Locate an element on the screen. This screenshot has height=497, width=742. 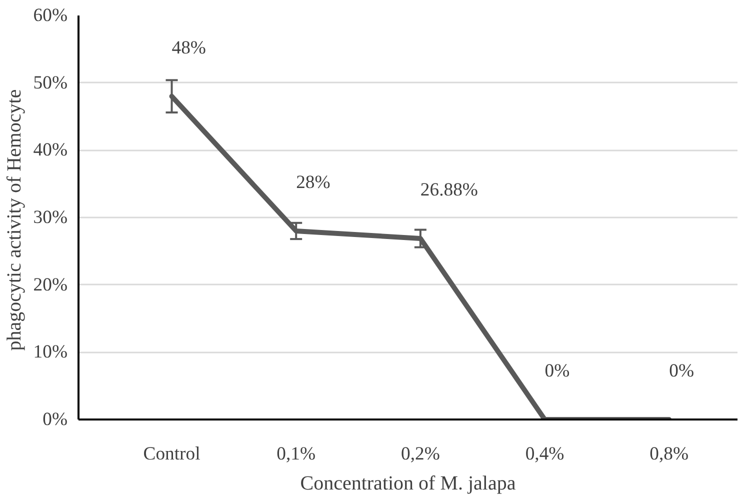
data-label: 28% is located at coordinates (313, 182).